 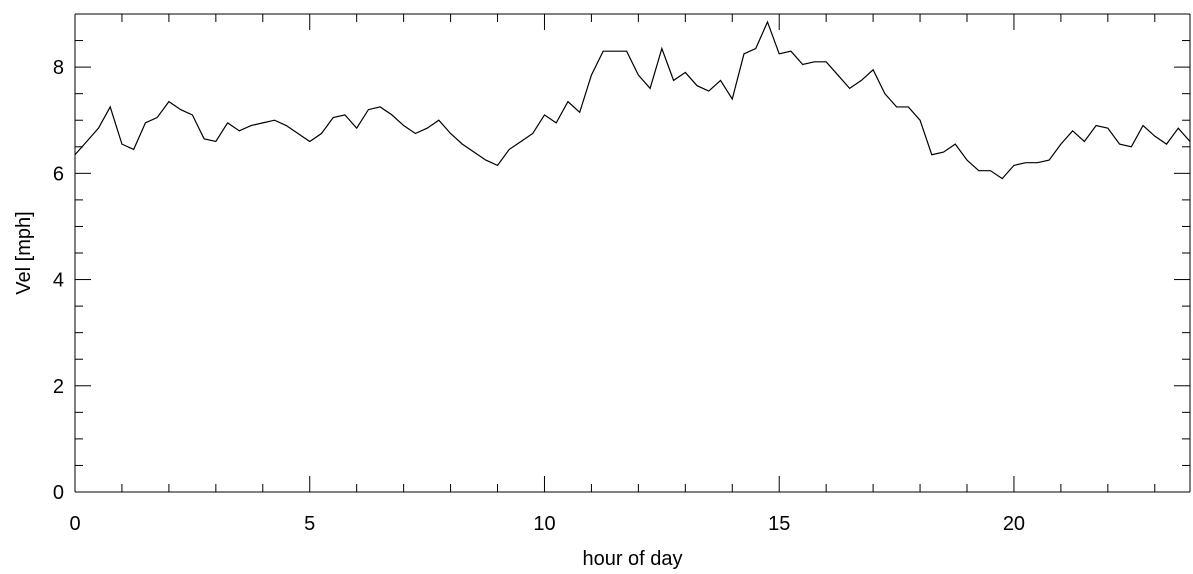 I want to click on x-tick-label: 20, so click(x=1014, y=524).